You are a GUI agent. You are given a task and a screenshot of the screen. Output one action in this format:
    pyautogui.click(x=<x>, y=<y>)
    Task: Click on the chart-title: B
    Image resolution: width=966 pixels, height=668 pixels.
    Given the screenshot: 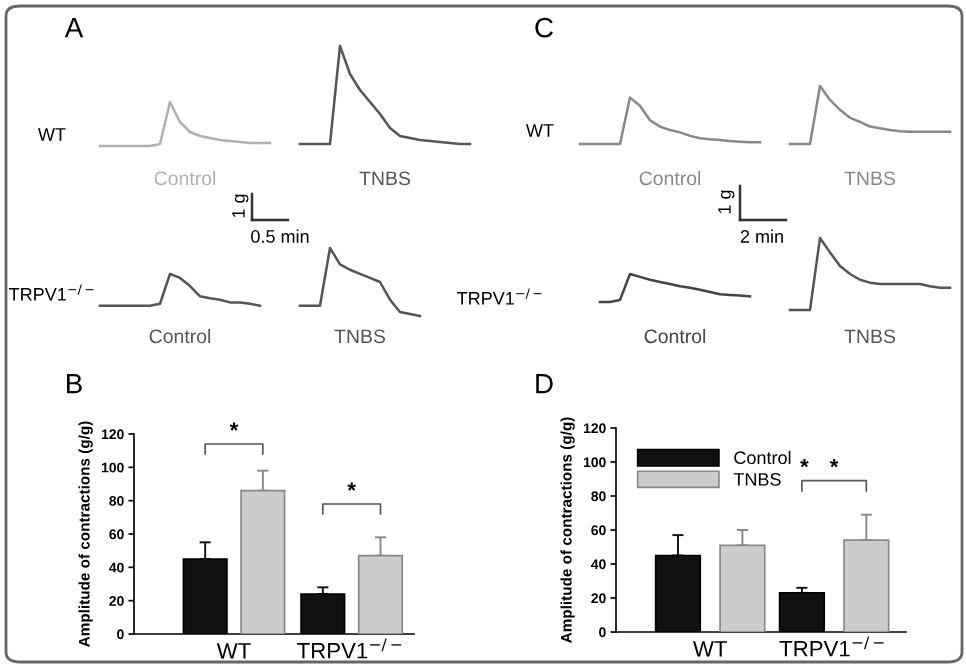 What is the action you would take?
    pyautogui.click(x=74, y=384)
    